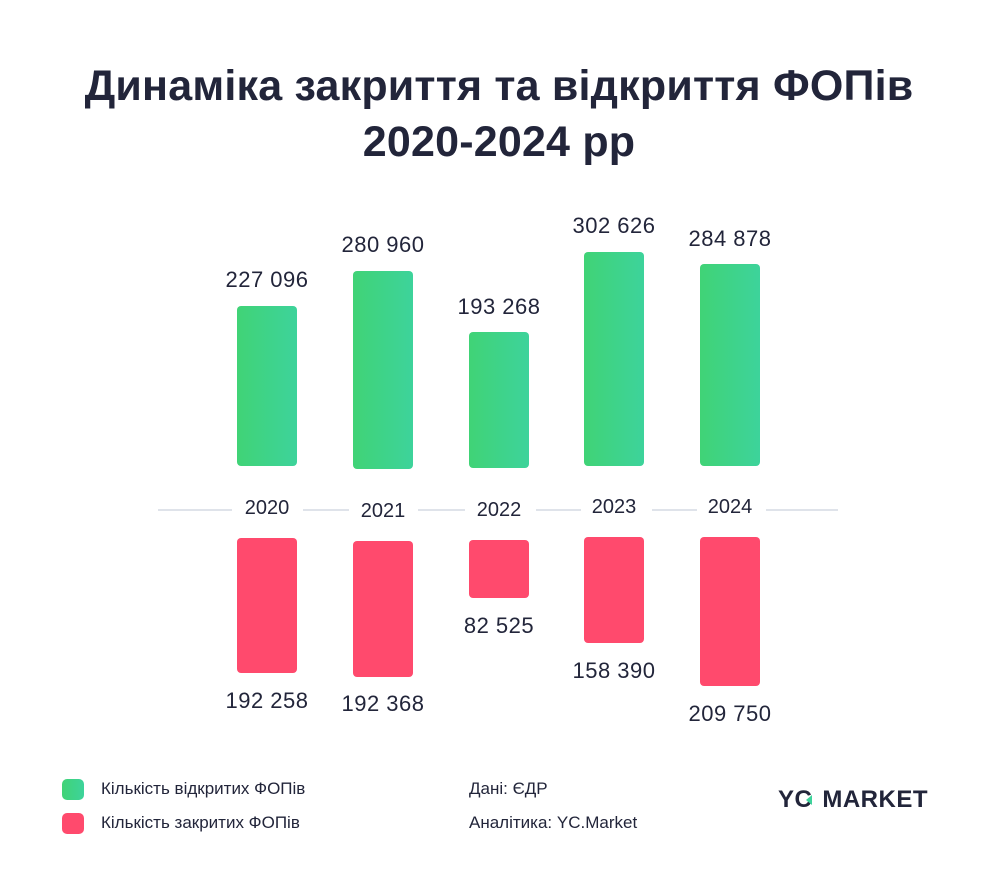 Image resolution: width=998 pixels, height=890 pixels. What do you see at coordinates (73, 823) in the screenshot?
I see `legend-swatch-red-icon` at bounding box center [73, 823].